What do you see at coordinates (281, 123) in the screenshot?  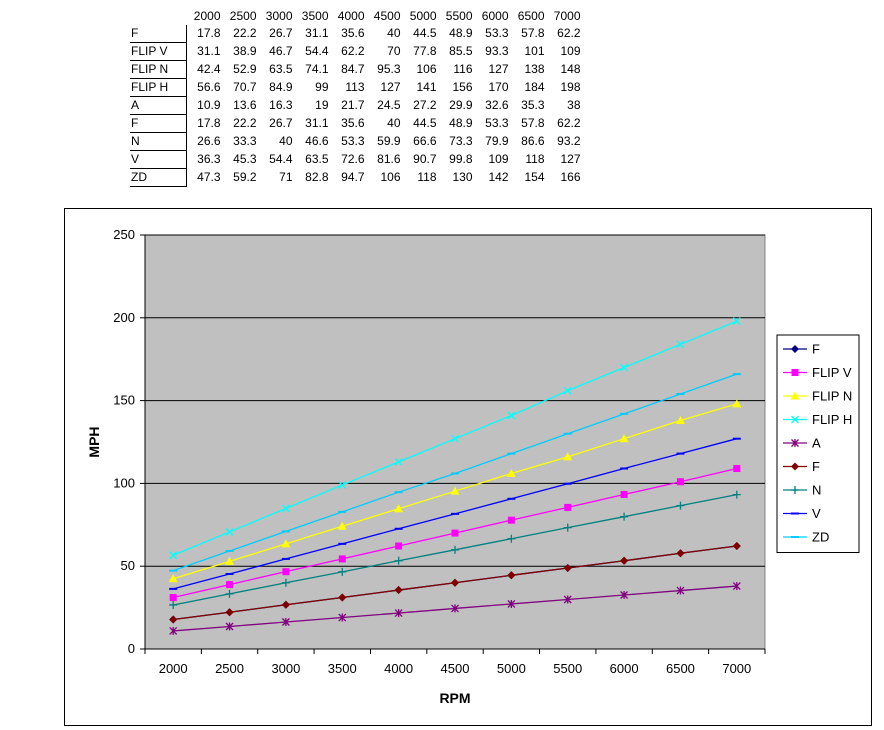 I see `table-cell: 26.7` at bounding box center [281, 123].